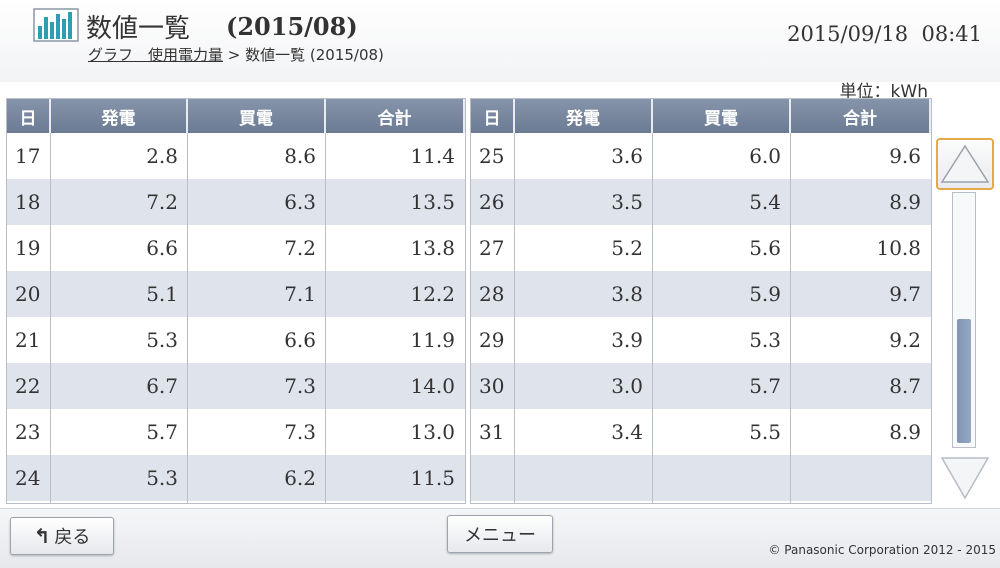 Image resolution: width=1000 pixels, height=568 pixels. What do you see at coordinates (28, 294) in the screenshot?
I see `cell-day: 20` at bounding box center [28, 294].